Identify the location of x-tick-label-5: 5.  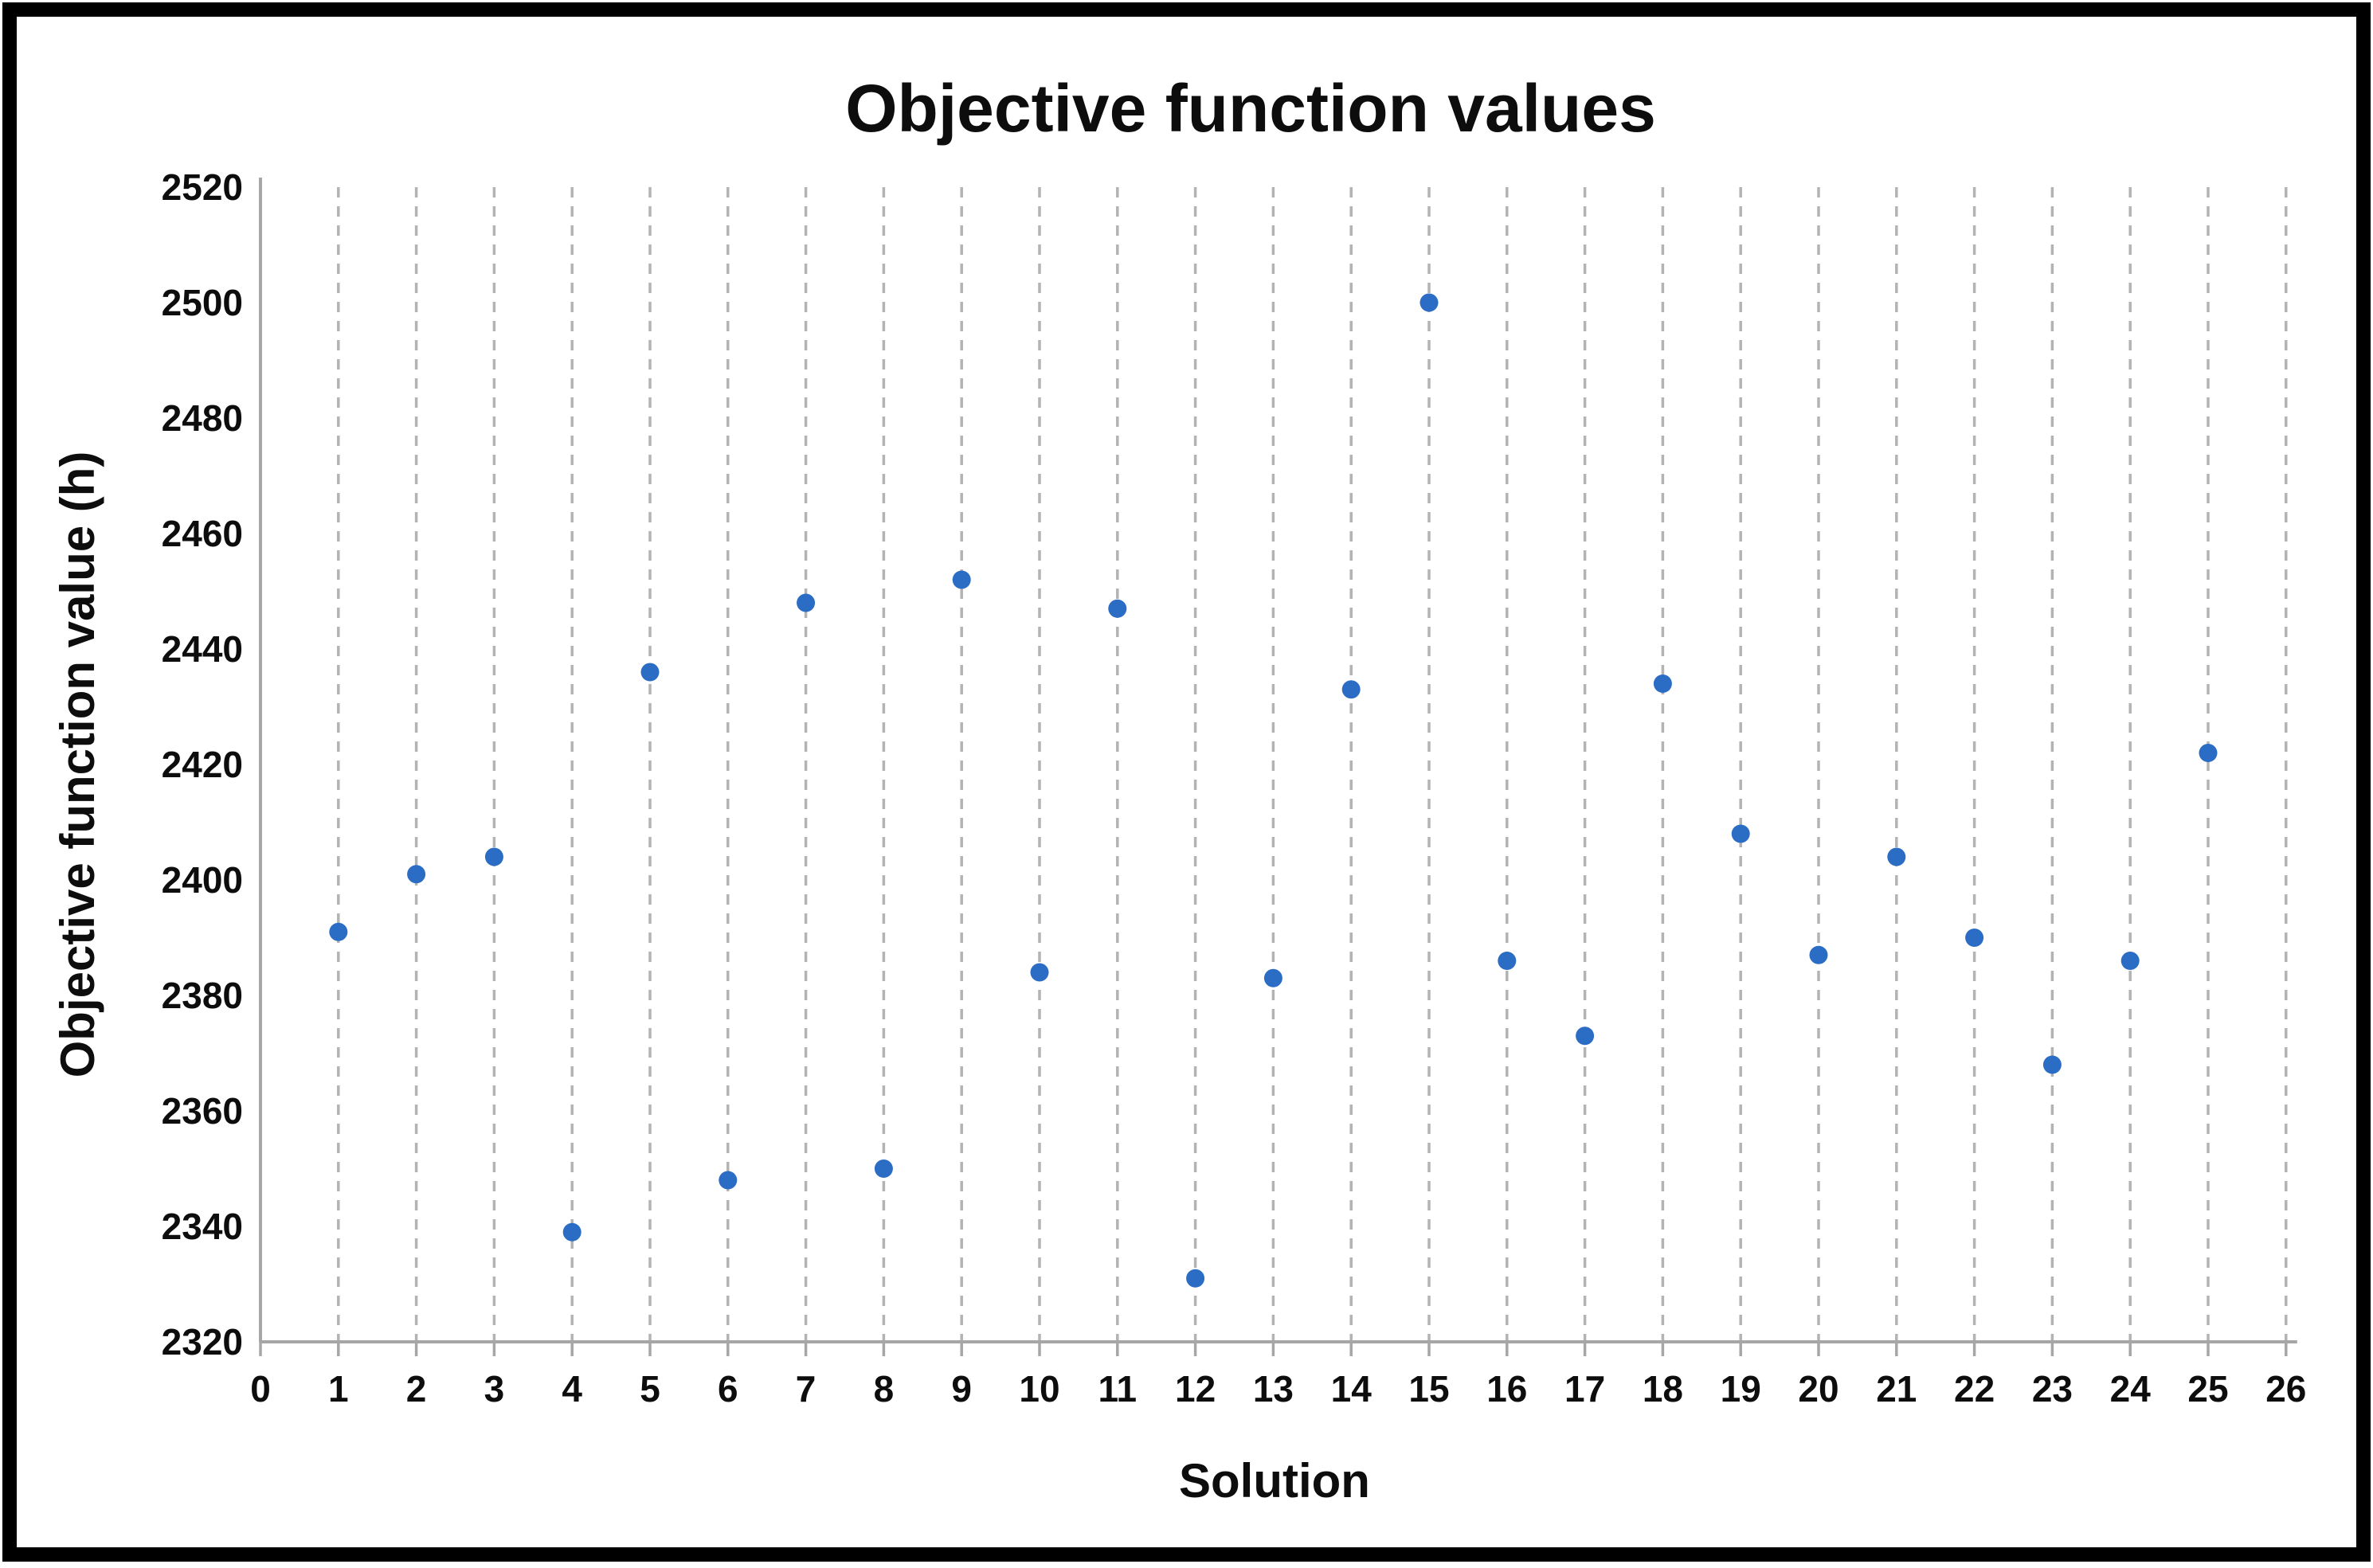
(650, 1389).